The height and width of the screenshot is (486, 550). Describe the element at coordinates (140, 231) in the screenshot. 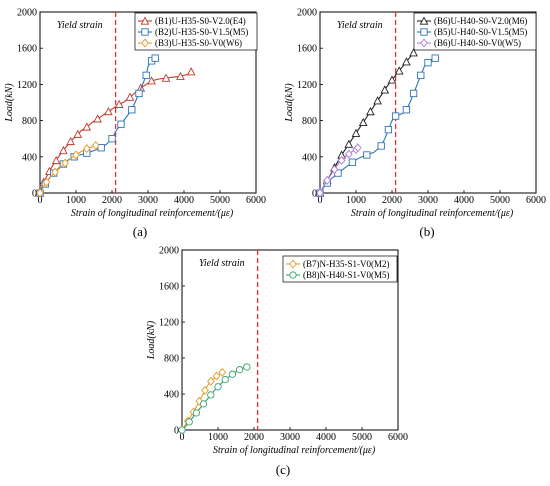

I see `panel-label: (a)` at that location.